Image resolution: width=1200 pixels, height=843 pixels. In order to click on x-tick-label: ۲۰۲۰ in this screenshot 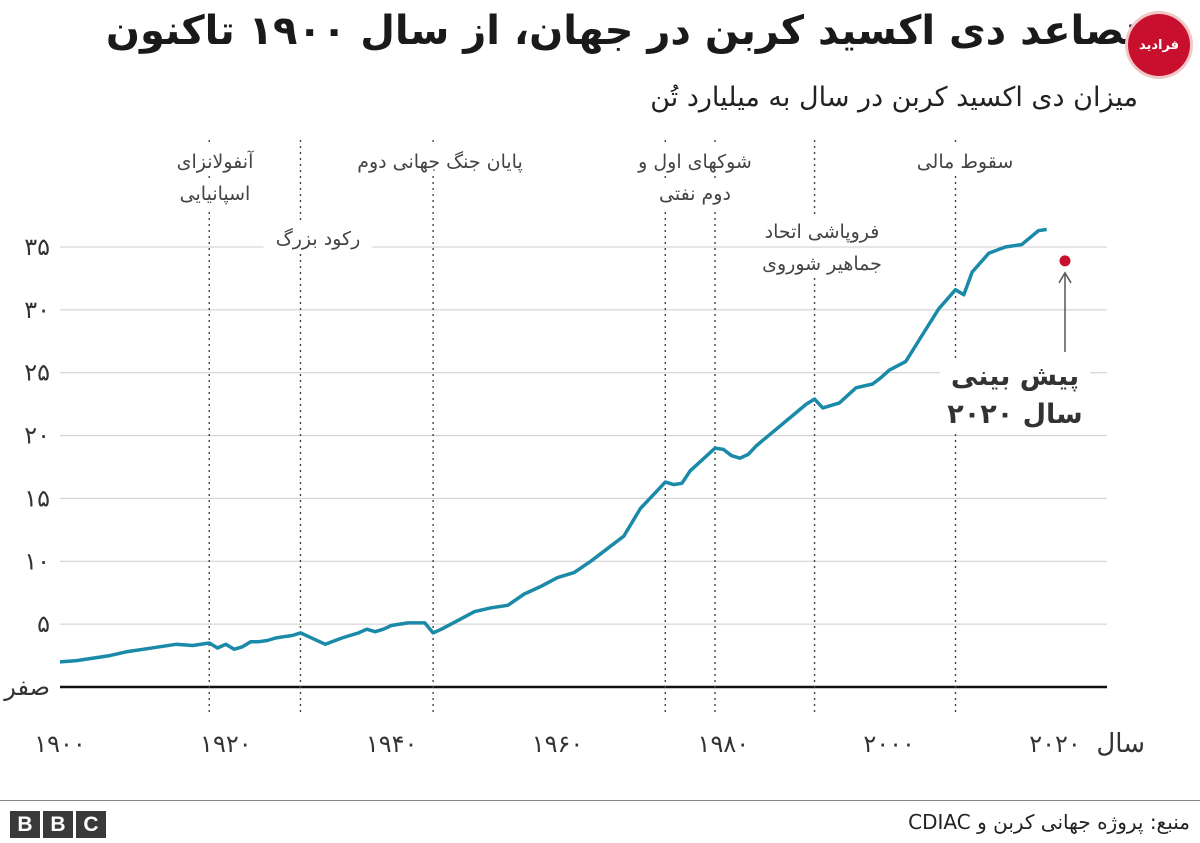, I will do `click(1055, 744)`.